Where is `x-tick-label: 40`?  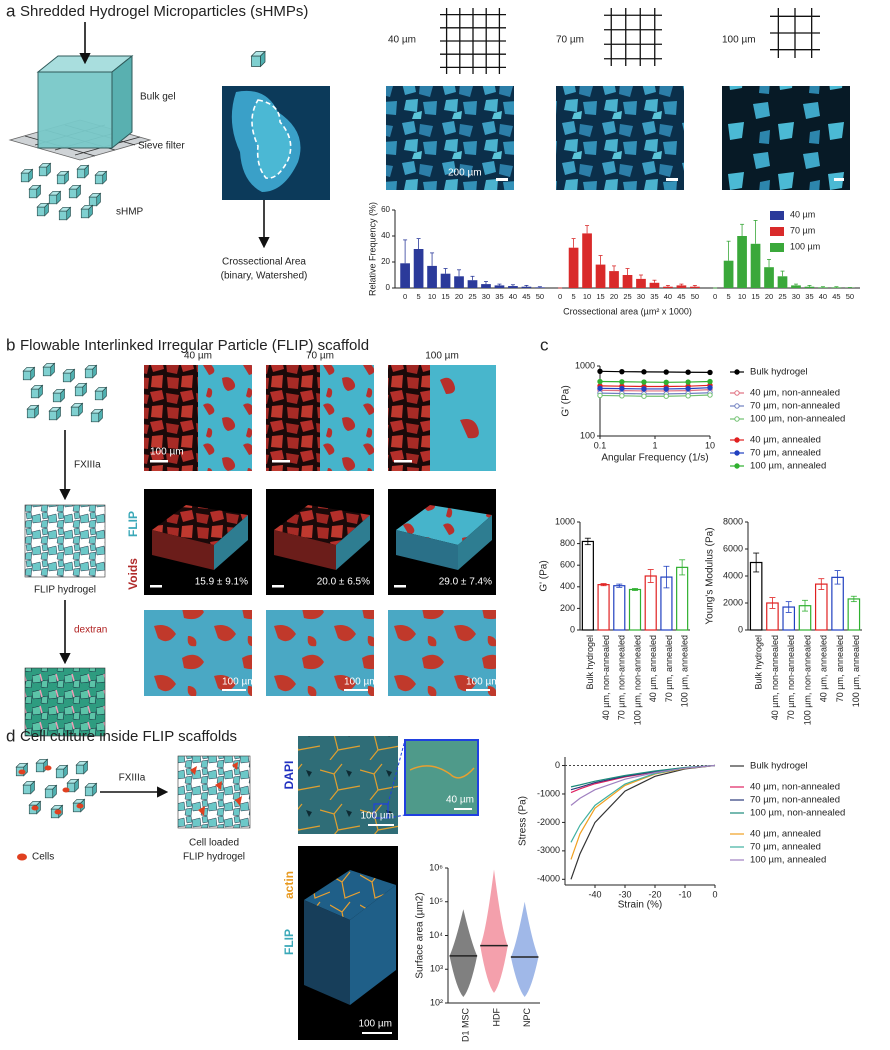
x-tick-label: 40 is located at coordinates (513, 296).